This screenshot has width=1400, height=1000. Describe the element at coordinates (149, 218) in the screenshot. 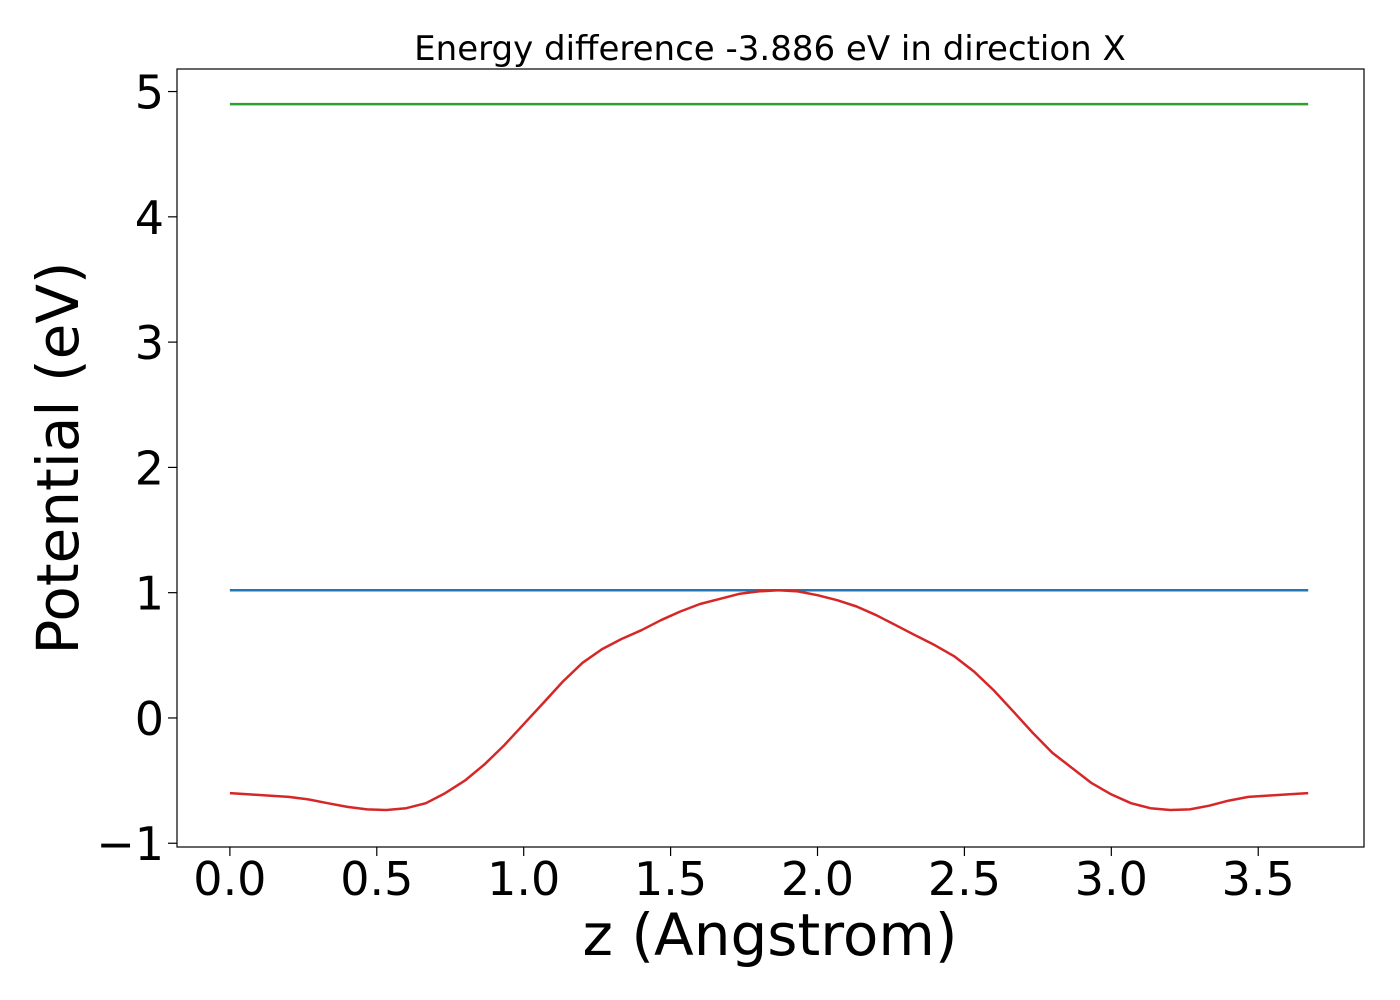

I see `y-tick-label: 4` at that location.